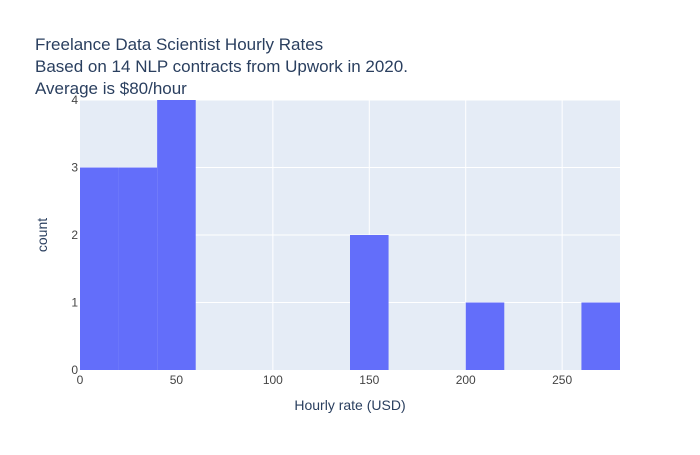 The image size is (700, 455). Describe the element at coordinates (369, 380) in the screenshot. I see `x-tick-label: 150` at that location.